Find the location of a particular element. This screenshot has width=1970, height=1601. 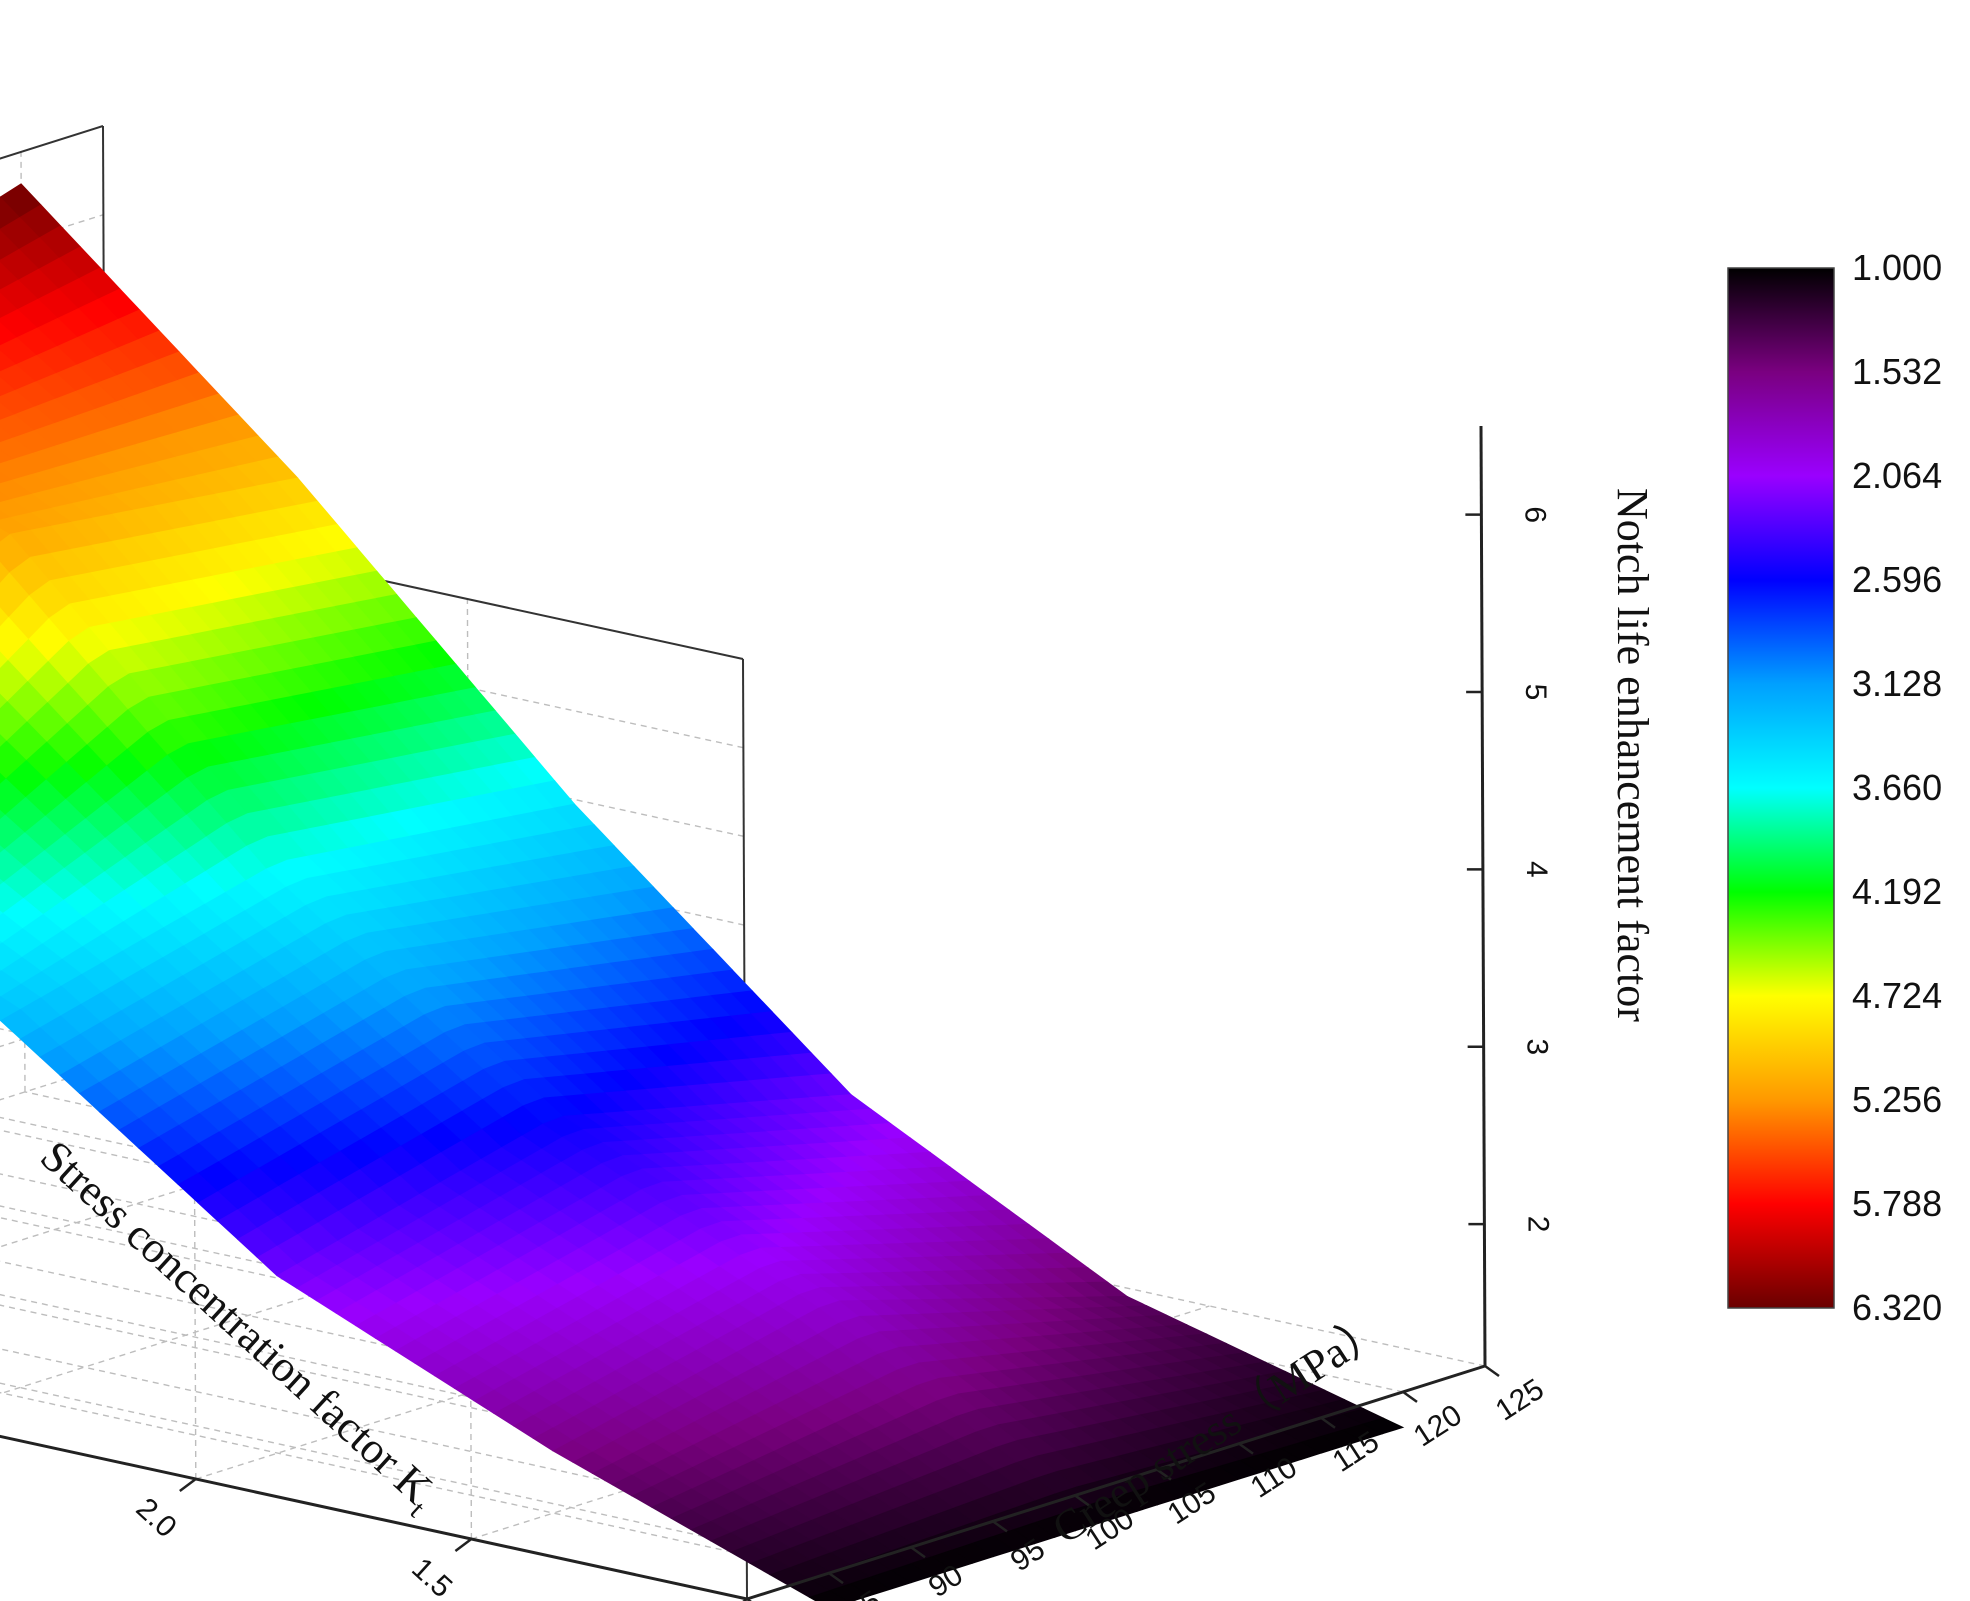

x-axis-line is located at coordinates (1116, 1482).